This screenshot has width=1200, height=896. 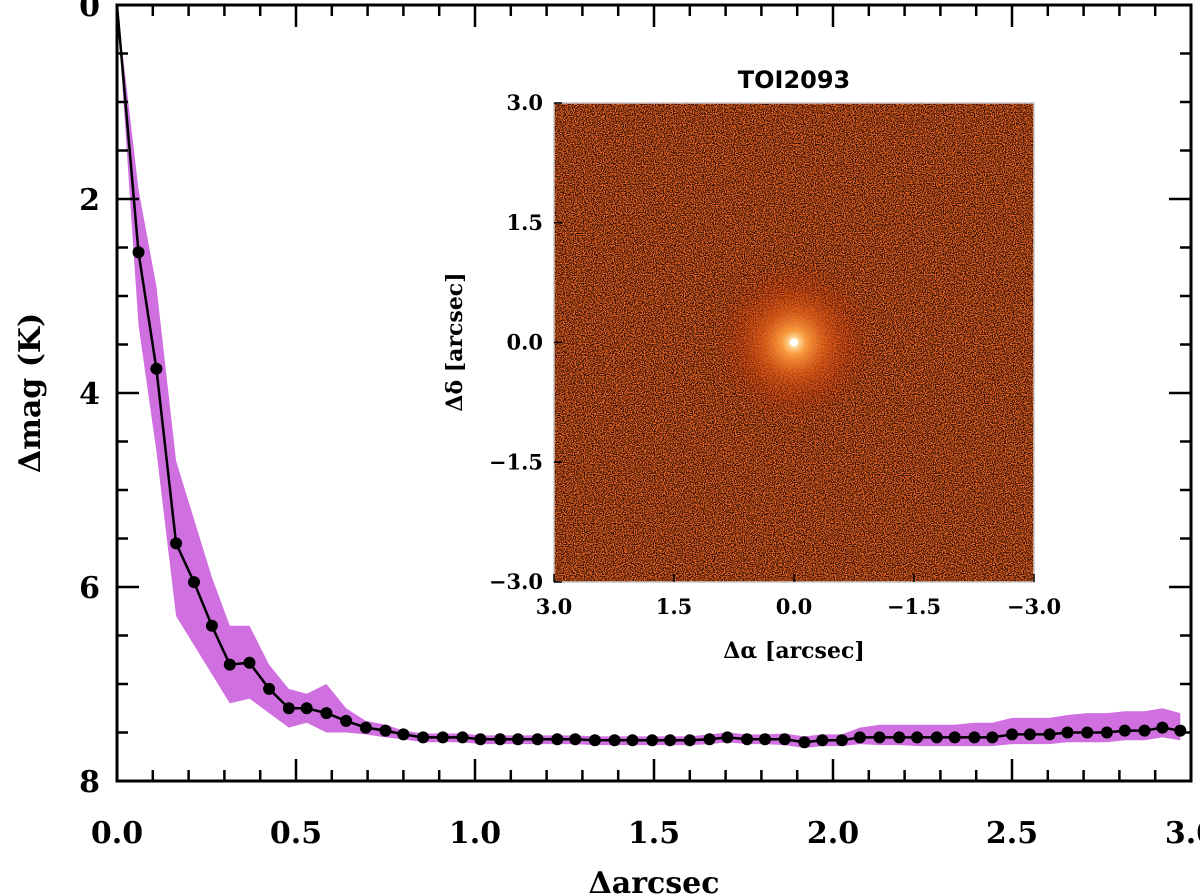 I want to click on inset-title: TOI2093, so click(x=794, y=80).